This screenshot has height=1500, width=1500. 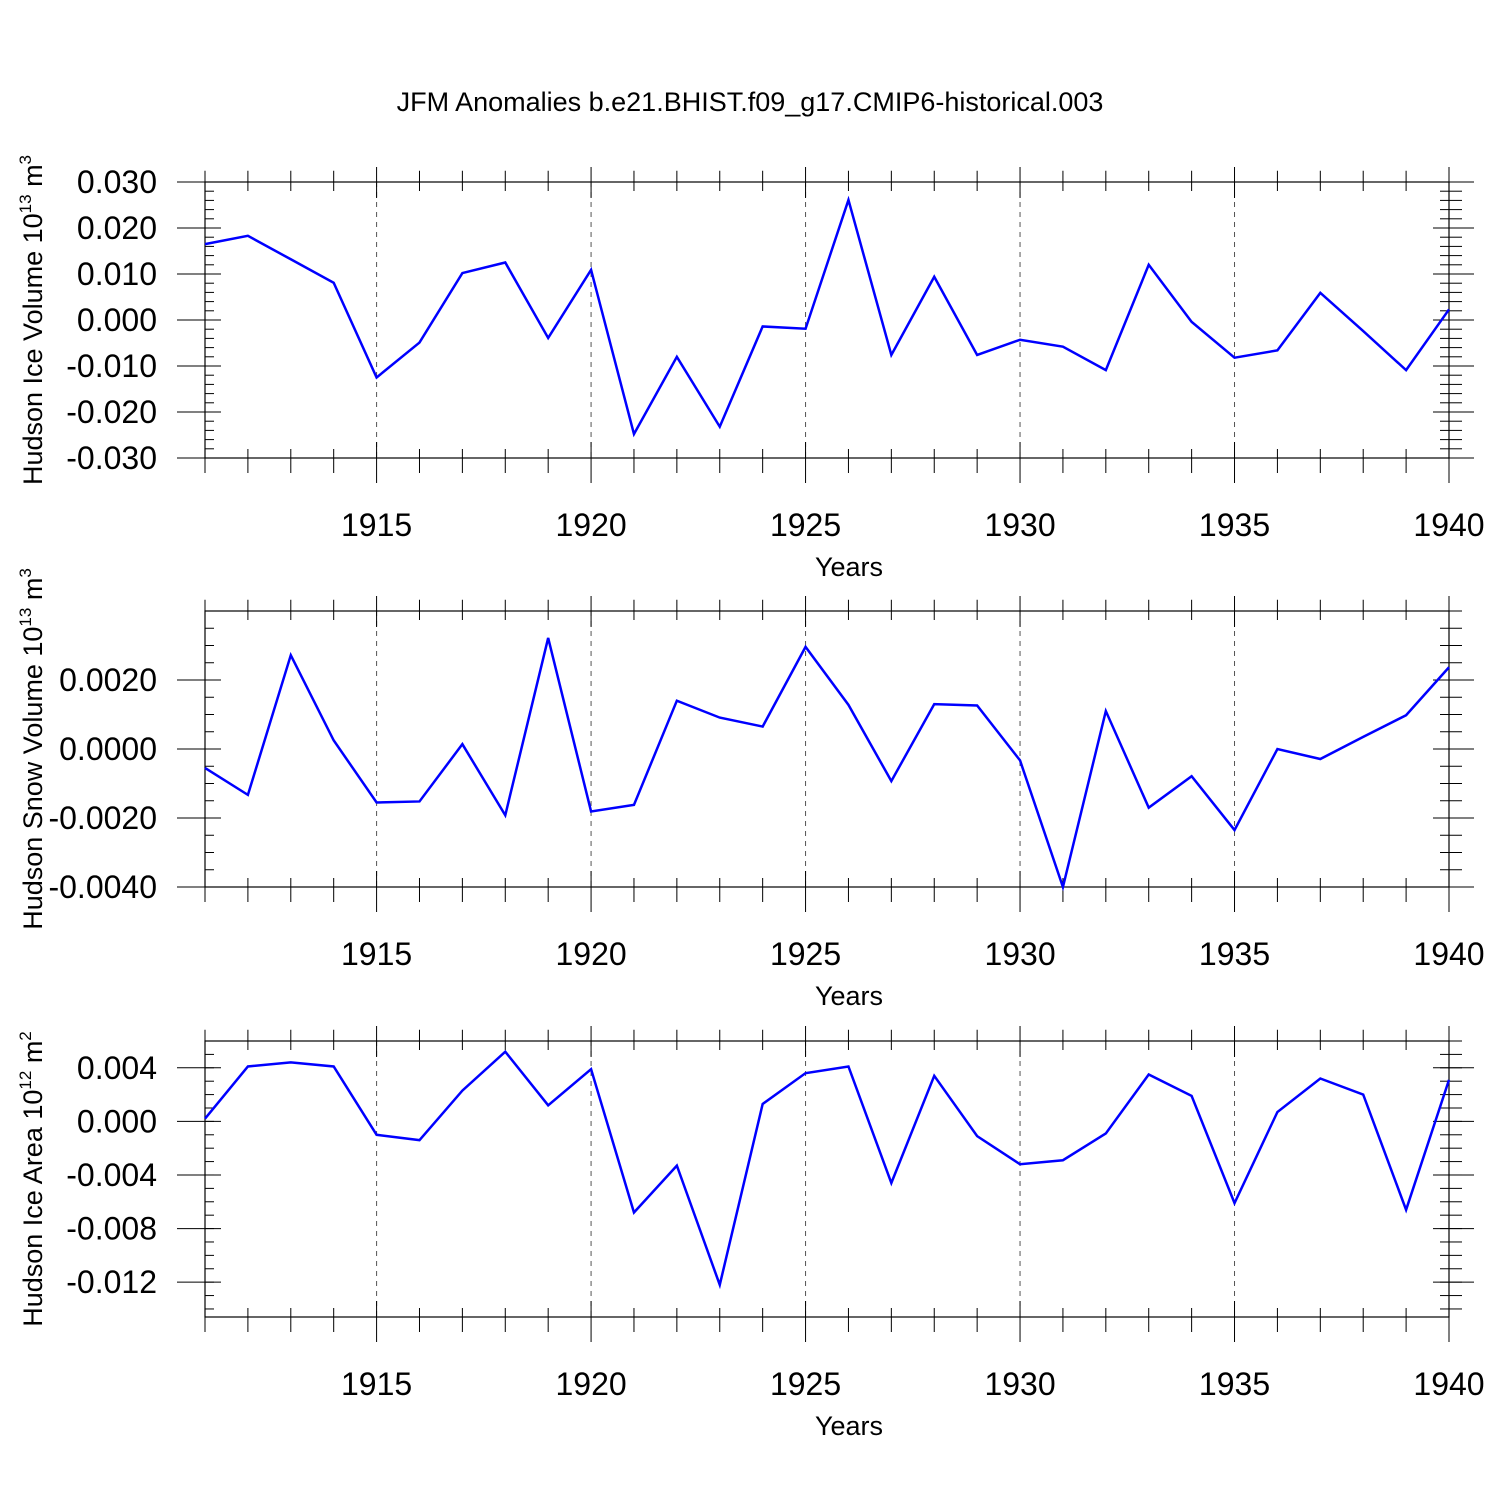 What do you see at coordinates (111, 412) in the screenshot?
I see `y-tick-label: -0.020` at bounding box center [111, 412].